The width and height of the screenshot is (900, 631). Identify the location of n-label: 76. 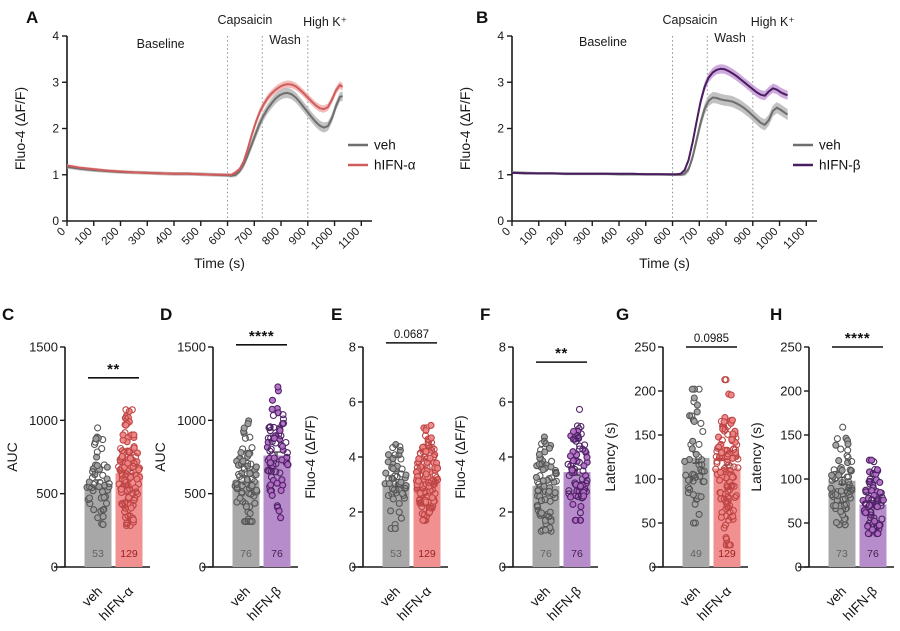
(277, 554).